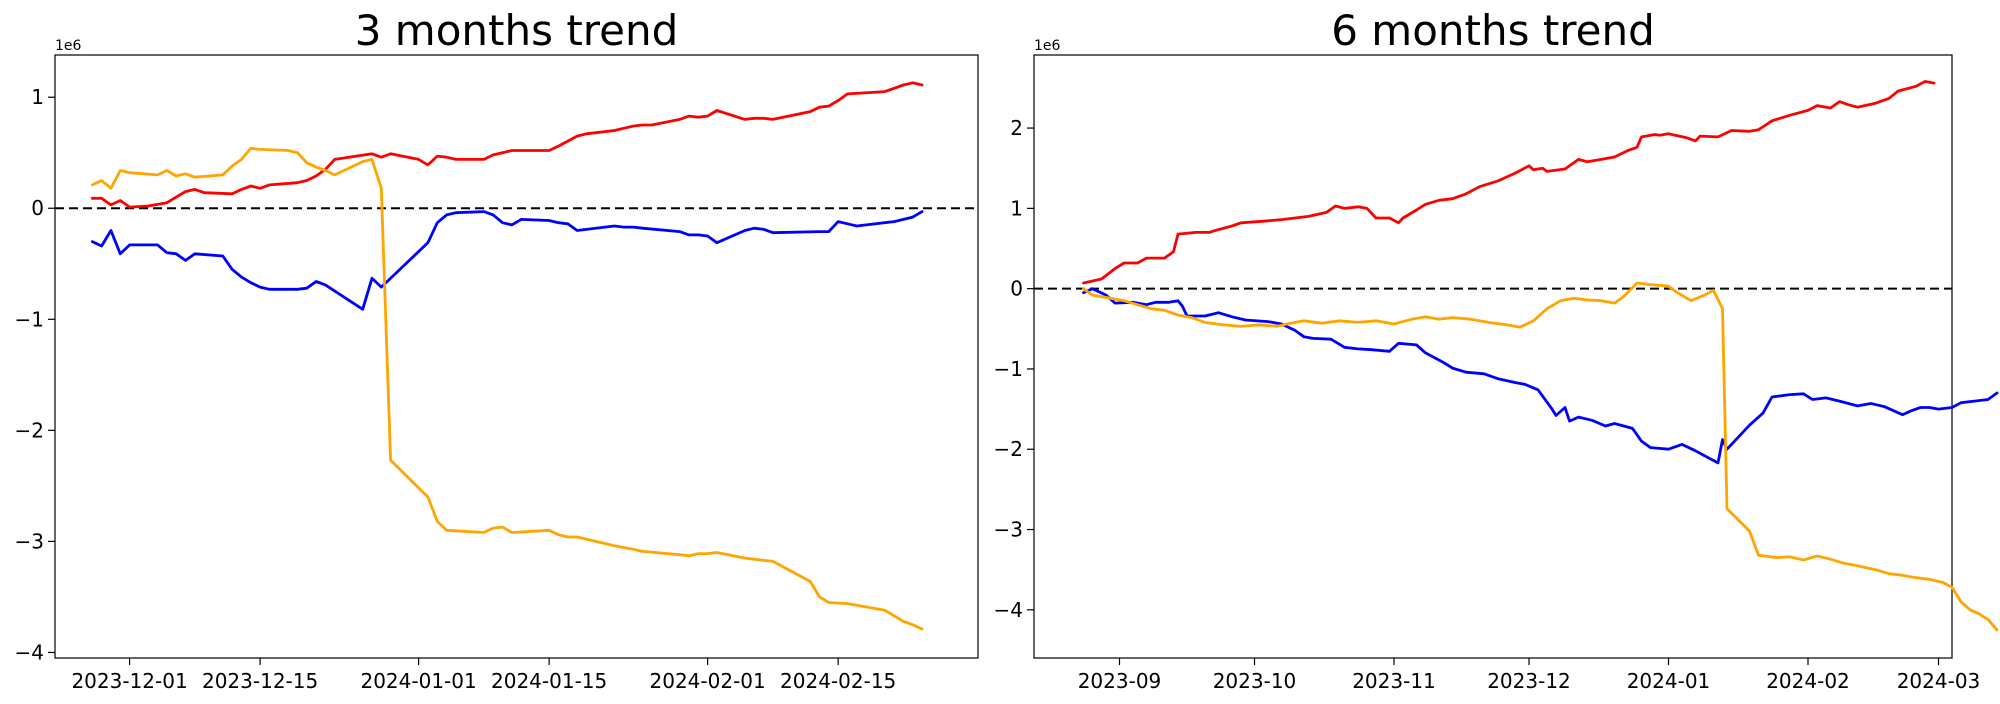  Describe the element at coordinates (1669, 681) in the screenshot. I see `x-tick-label: 2024-01` at that location.